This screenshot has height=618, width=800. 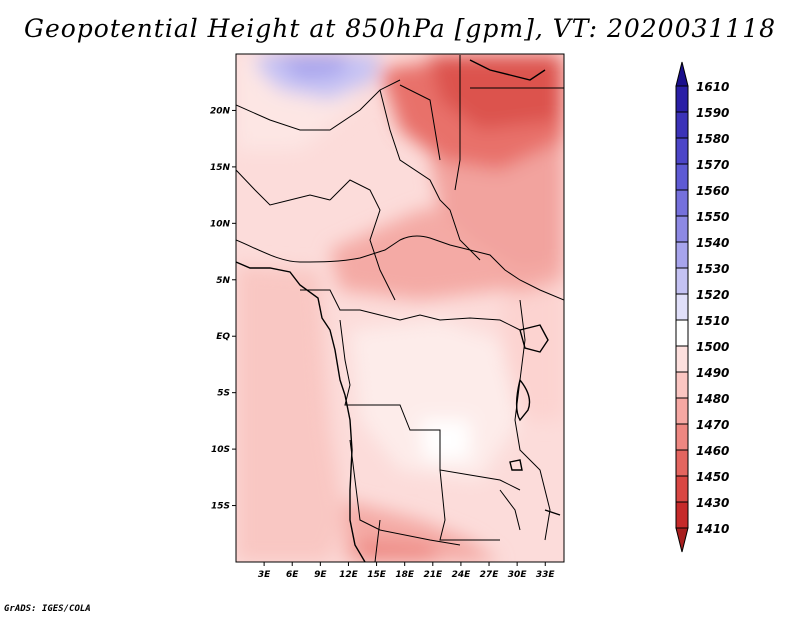 I want to click on lat-tick-label: 15S, so click(x=220, y=507).